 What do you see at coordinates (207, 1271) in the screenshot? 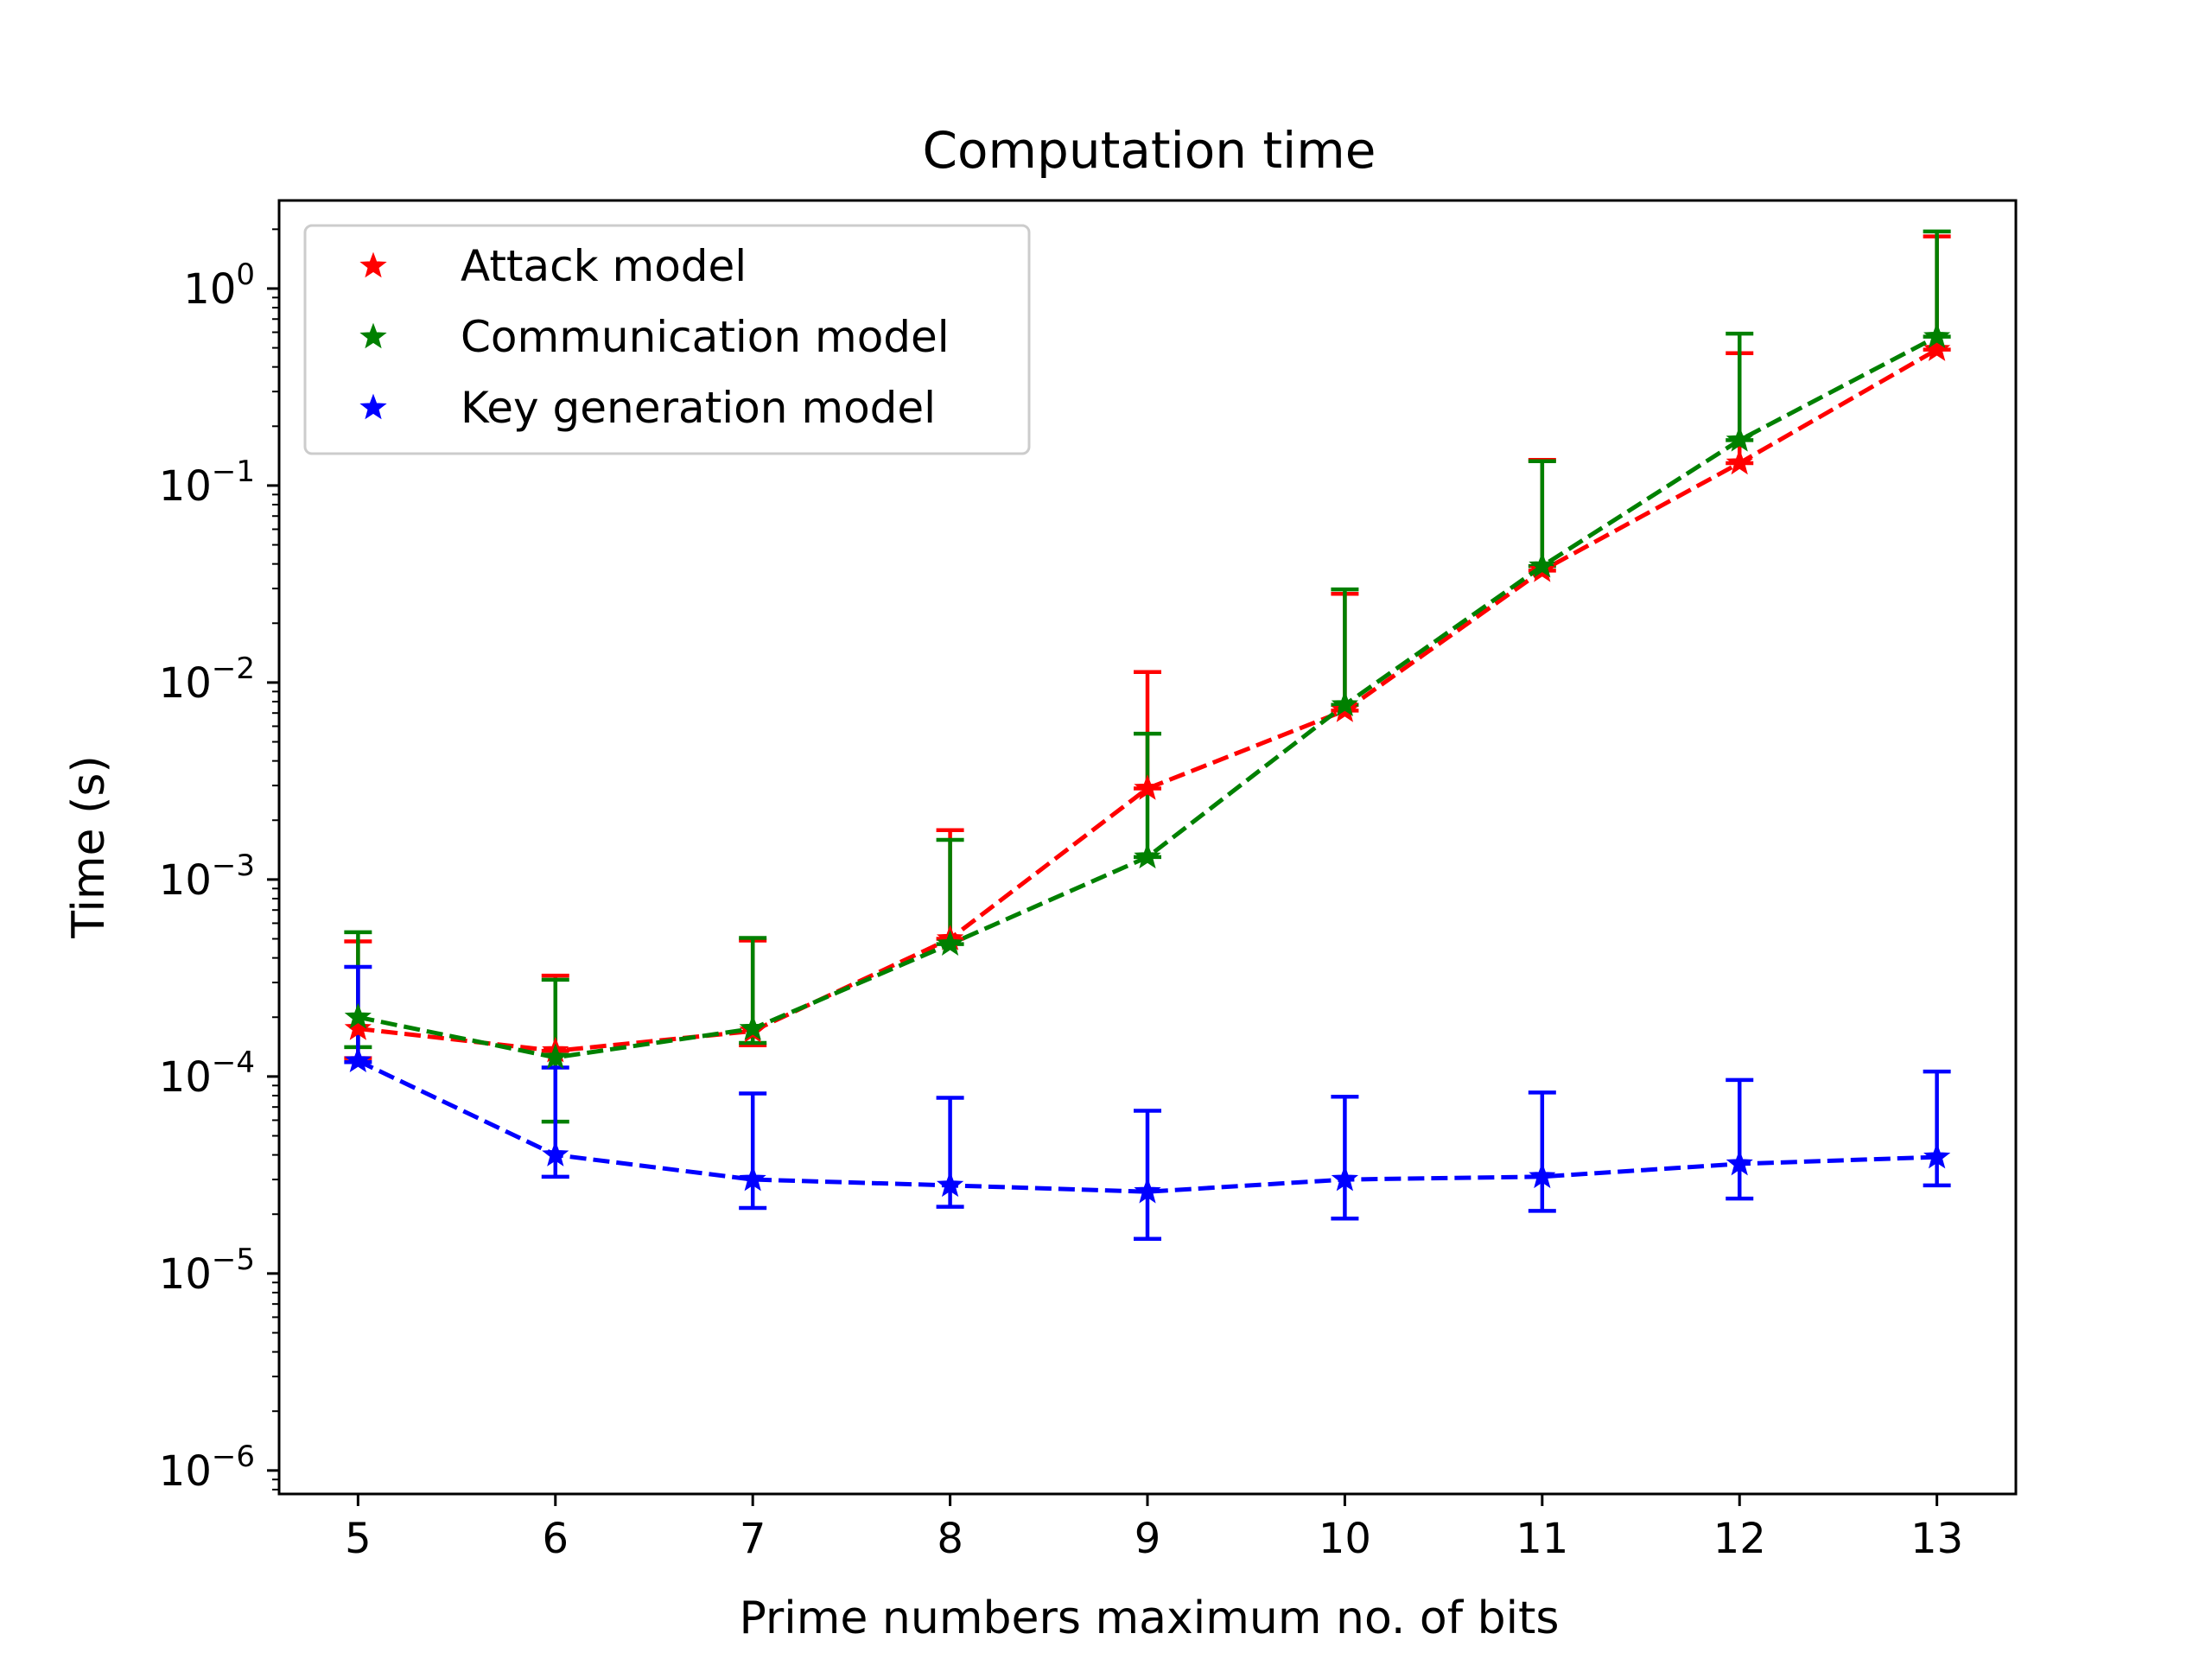
I see `y-tick-label: 10⁻⁵` at bounding box center [207, 1271].